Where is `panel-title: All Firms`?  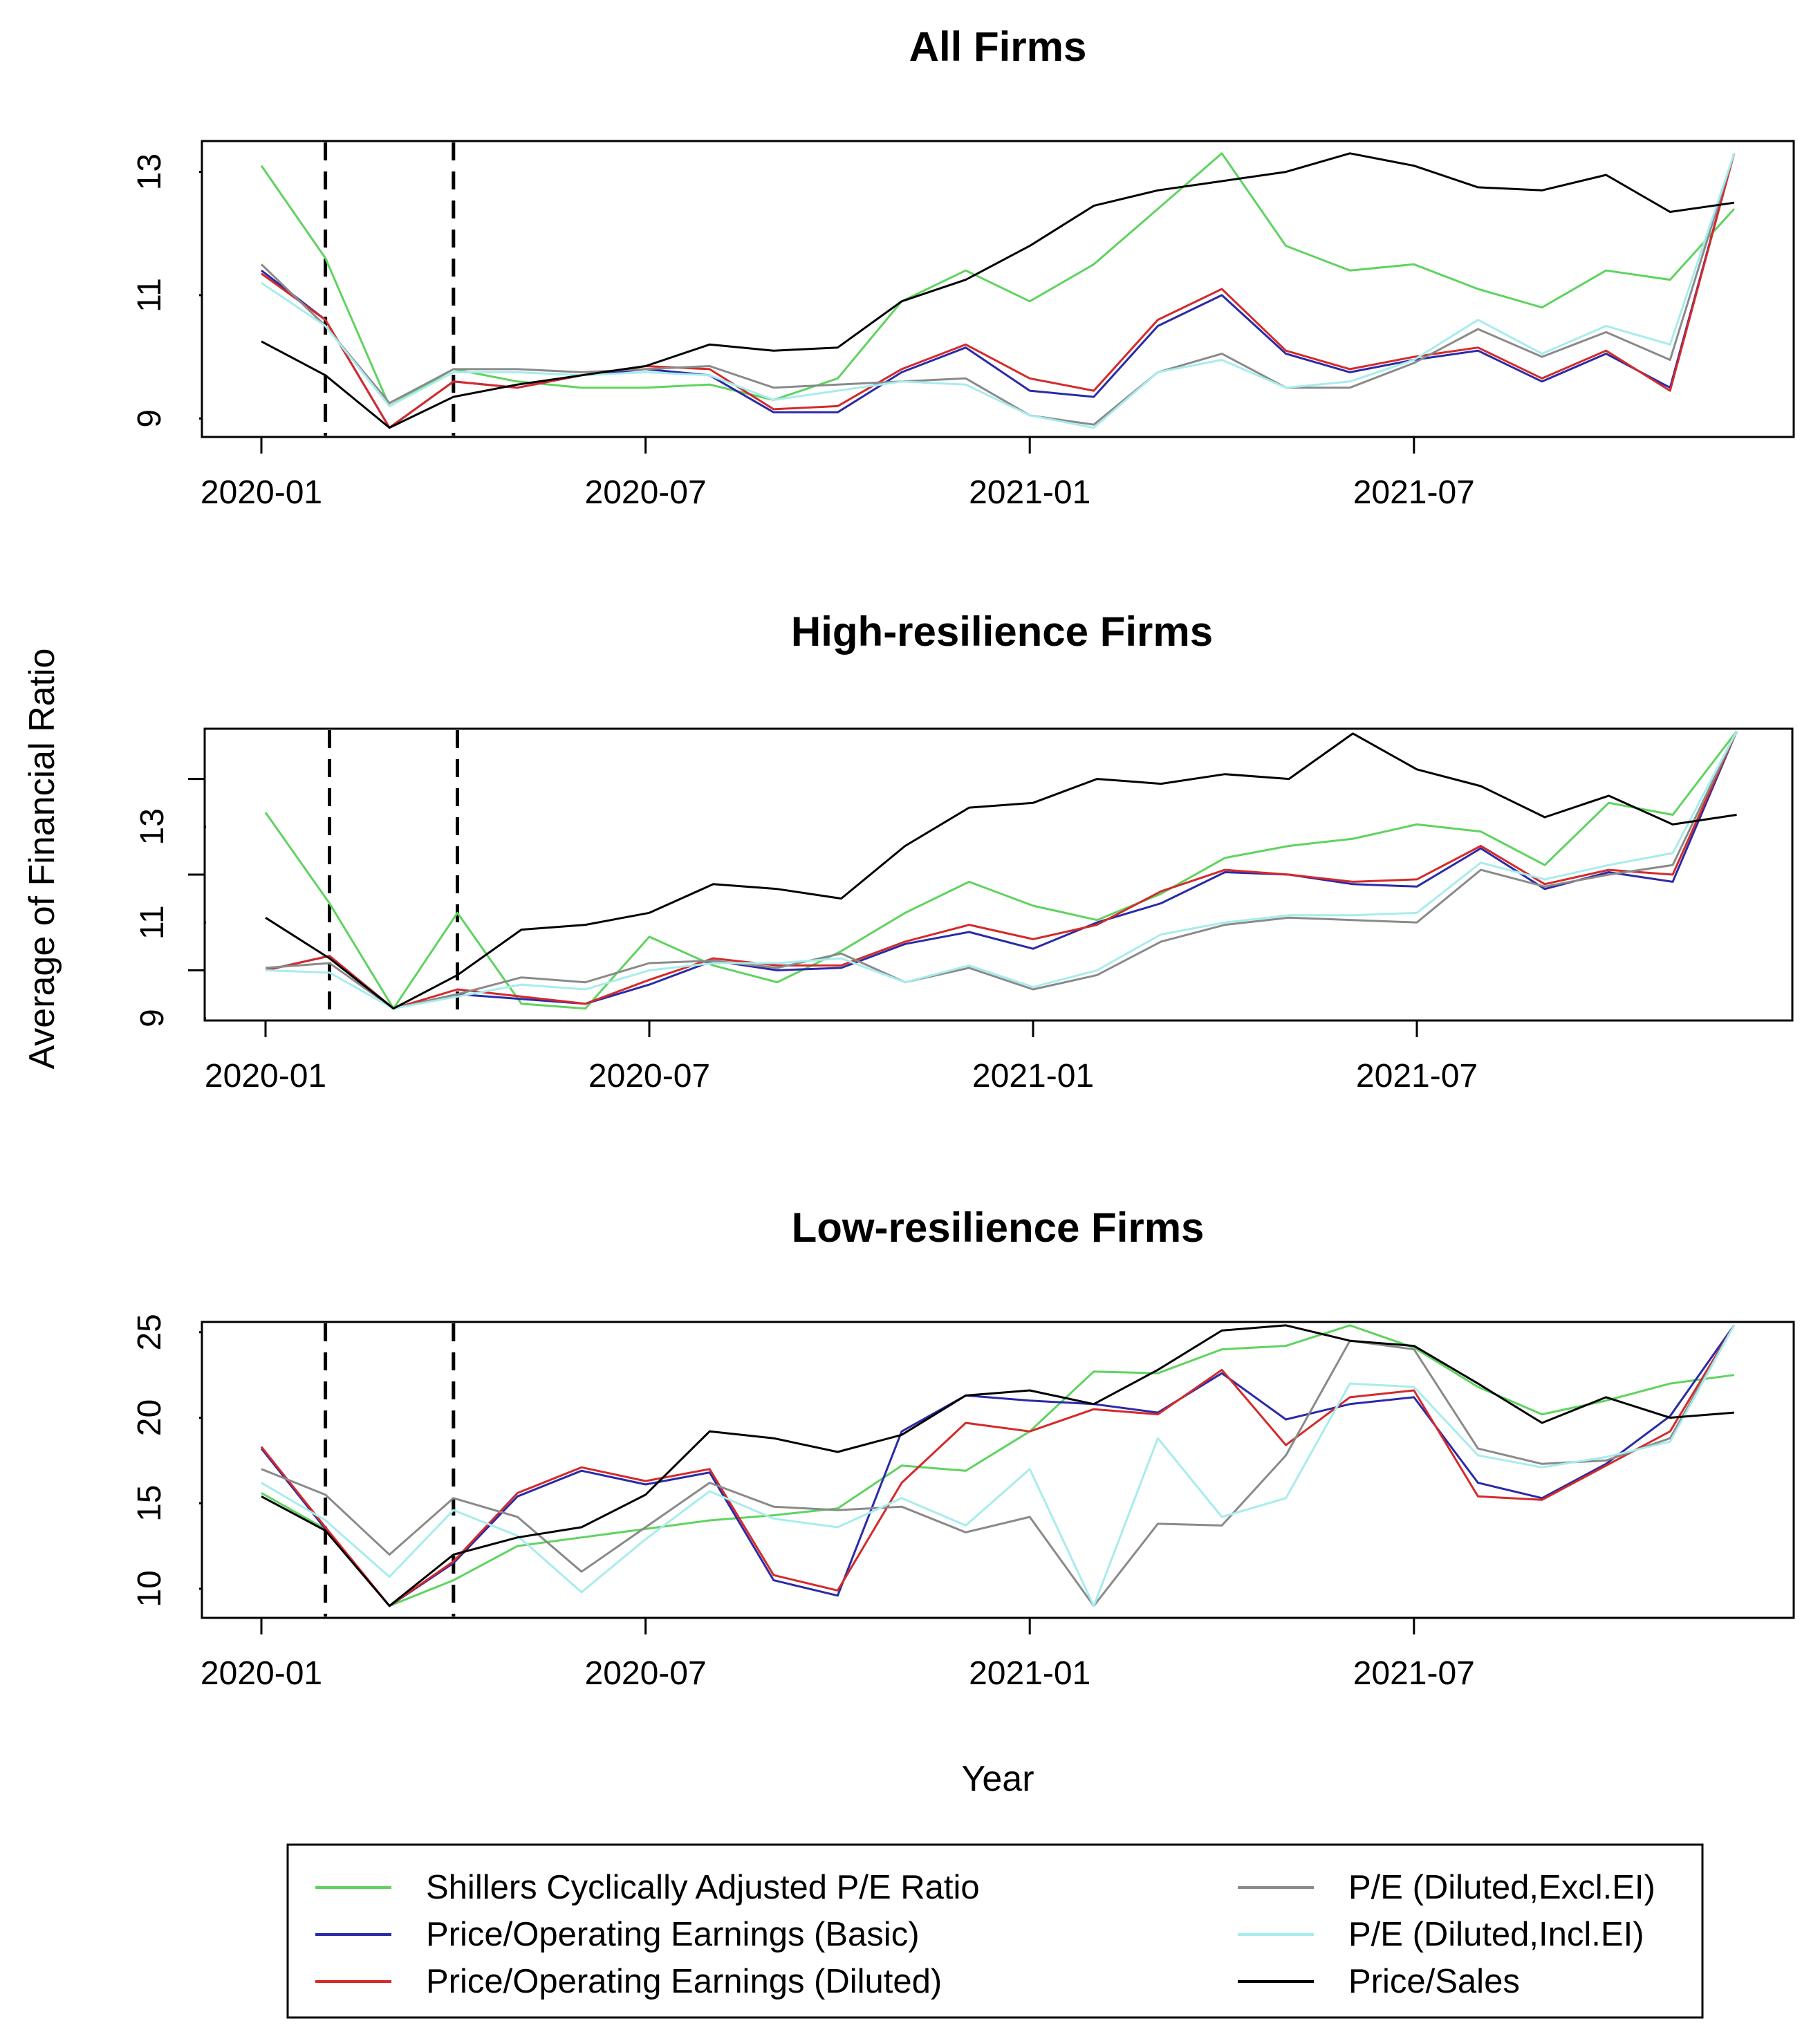
panel-title: All Firms is located at coordinates (998, 47).